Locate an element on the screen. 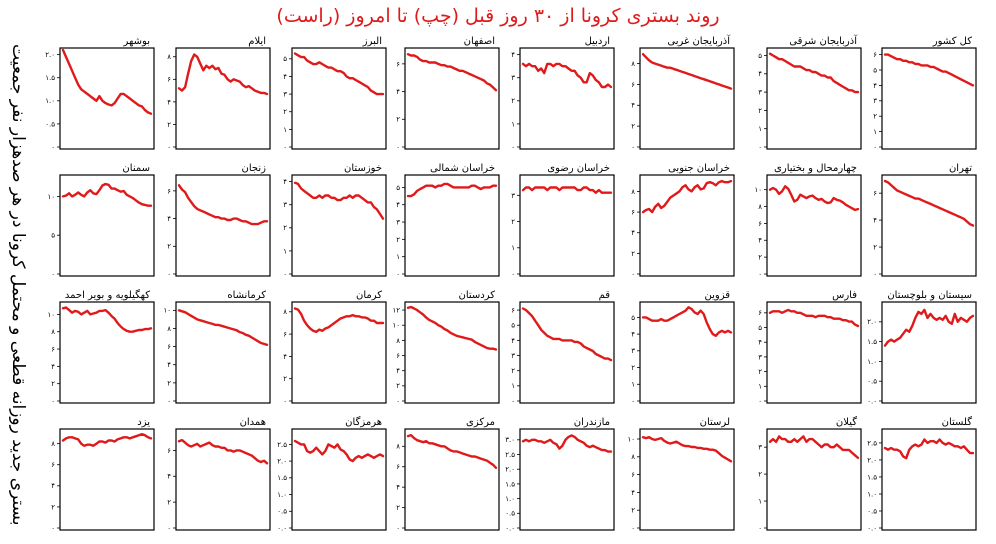  panel-title: لرستان is located at coordinates (715, 422).